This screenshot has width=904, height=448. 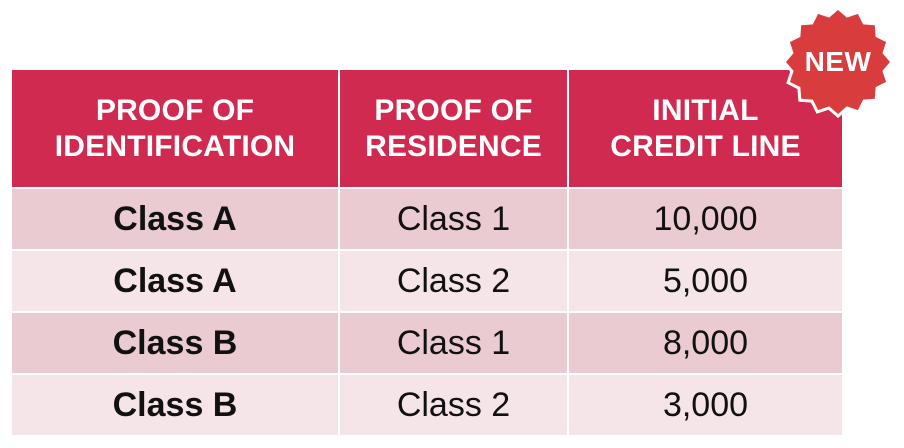 What do you see at coordinates (705, 220) in the screenshot?
I see `table-cell-credit-line: 10,000` at bounding box center [705, 220].